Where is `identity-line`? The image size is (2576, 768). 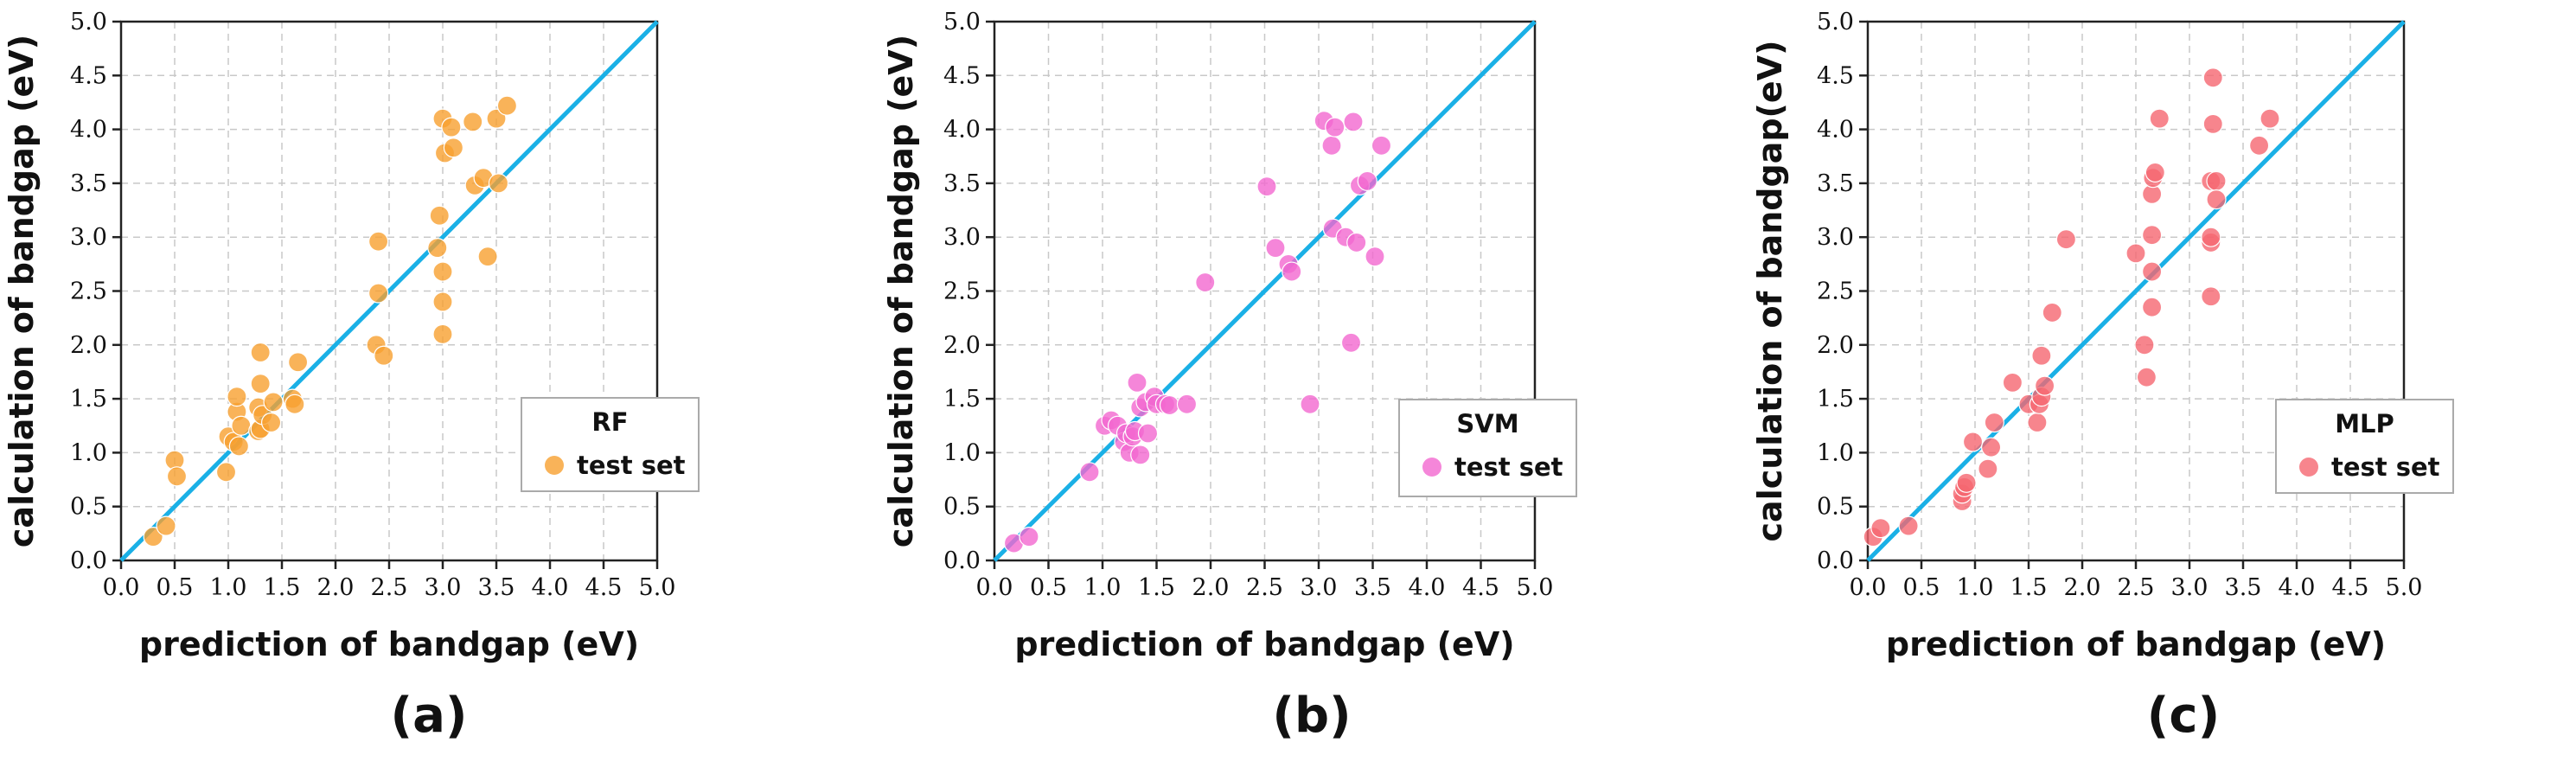 identity-line is located at coordinates (2136, 291).